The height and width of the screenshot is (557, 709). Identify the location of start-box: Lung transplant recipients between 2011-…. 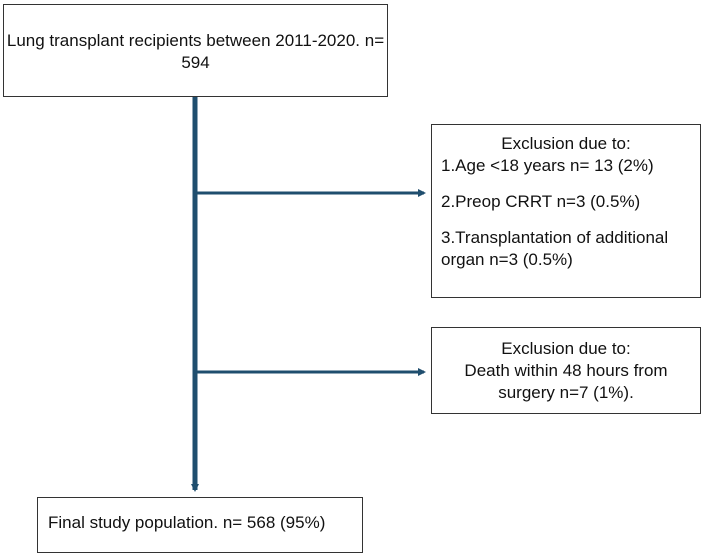
(195, 50).